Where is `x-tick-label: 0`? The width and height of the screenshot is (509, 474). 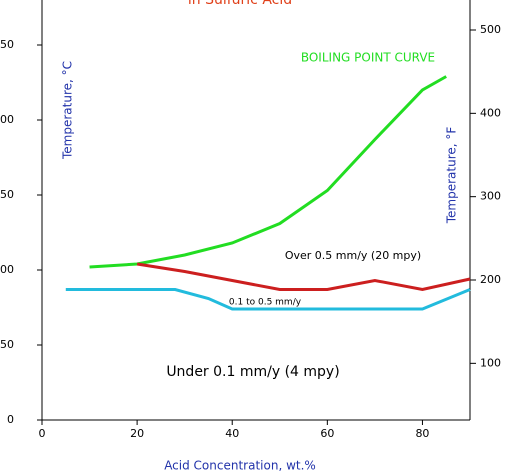
x-tick-label: 0 is located at coordinates (42, 433).